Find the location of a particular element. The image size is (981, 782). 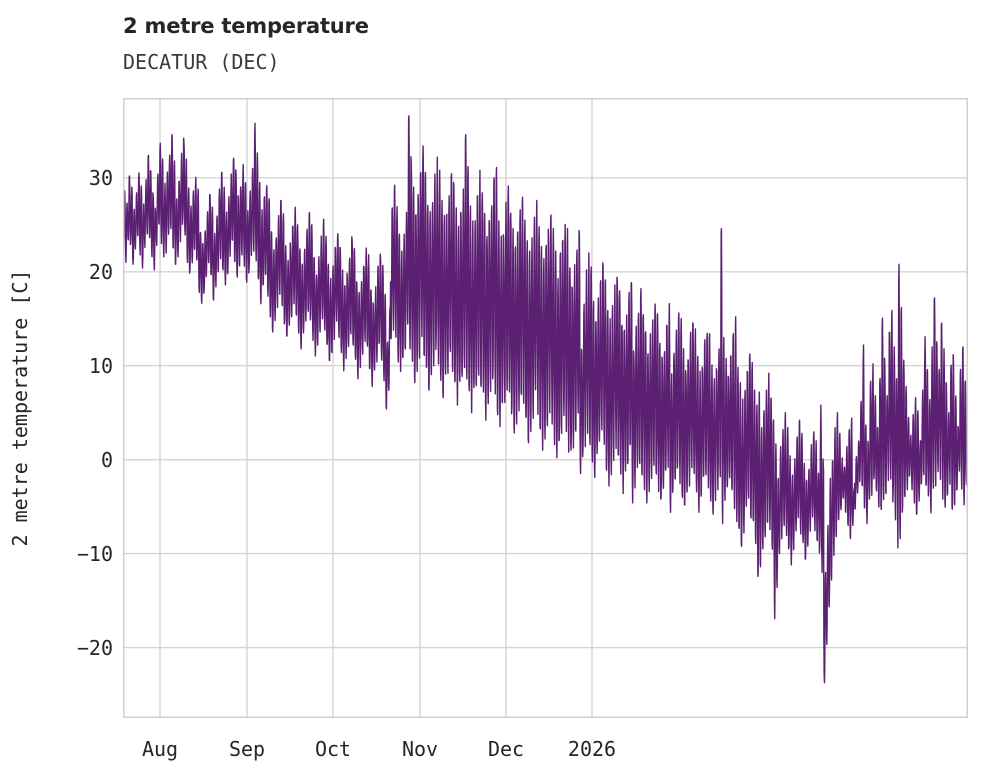

chart-subtitle: DECATUR (DEC) is located at coordinates (201, 62).